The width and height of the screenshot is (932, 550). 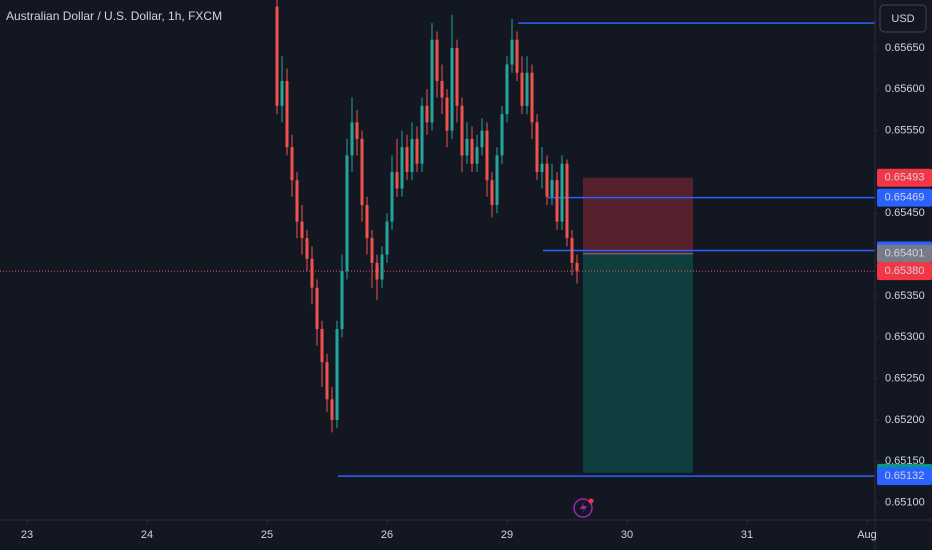 What do you see at coordinates (905, 213) in the screenshot?
I see `y-tick-label: 0.65450` at bounding box center [905, 213].